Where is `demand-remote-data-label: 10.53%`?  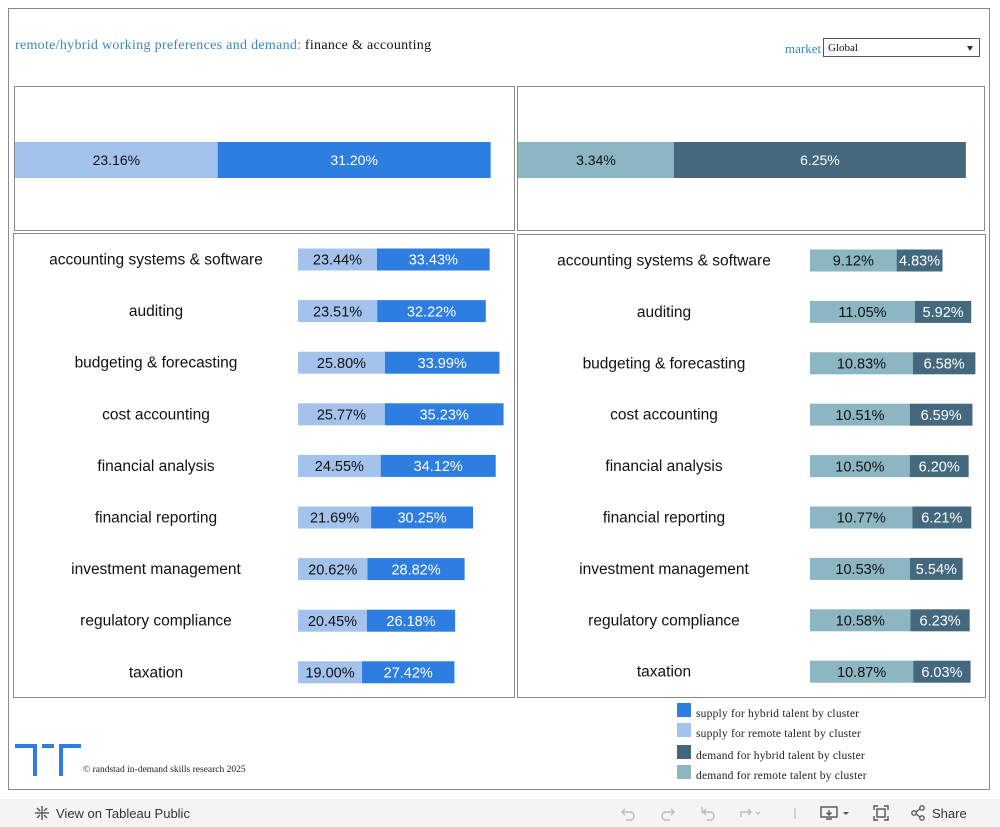 demand-remote-data-label: 10.53% is located at coordinates (859, 570).